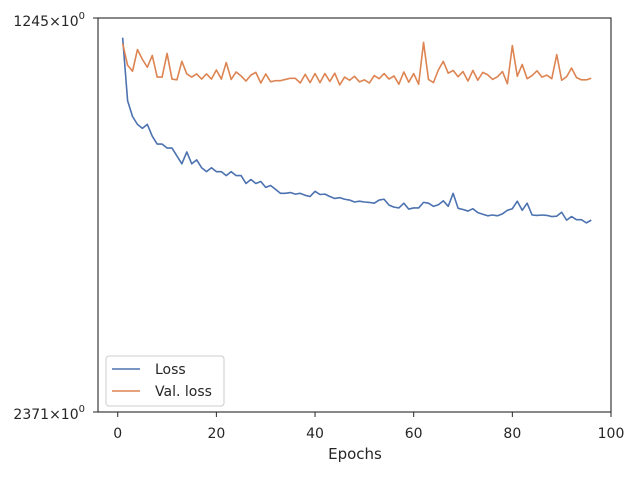 The height and width of the screenshot is (480, 640). I want to click on x-tick-label: 60, so click(414, 434).